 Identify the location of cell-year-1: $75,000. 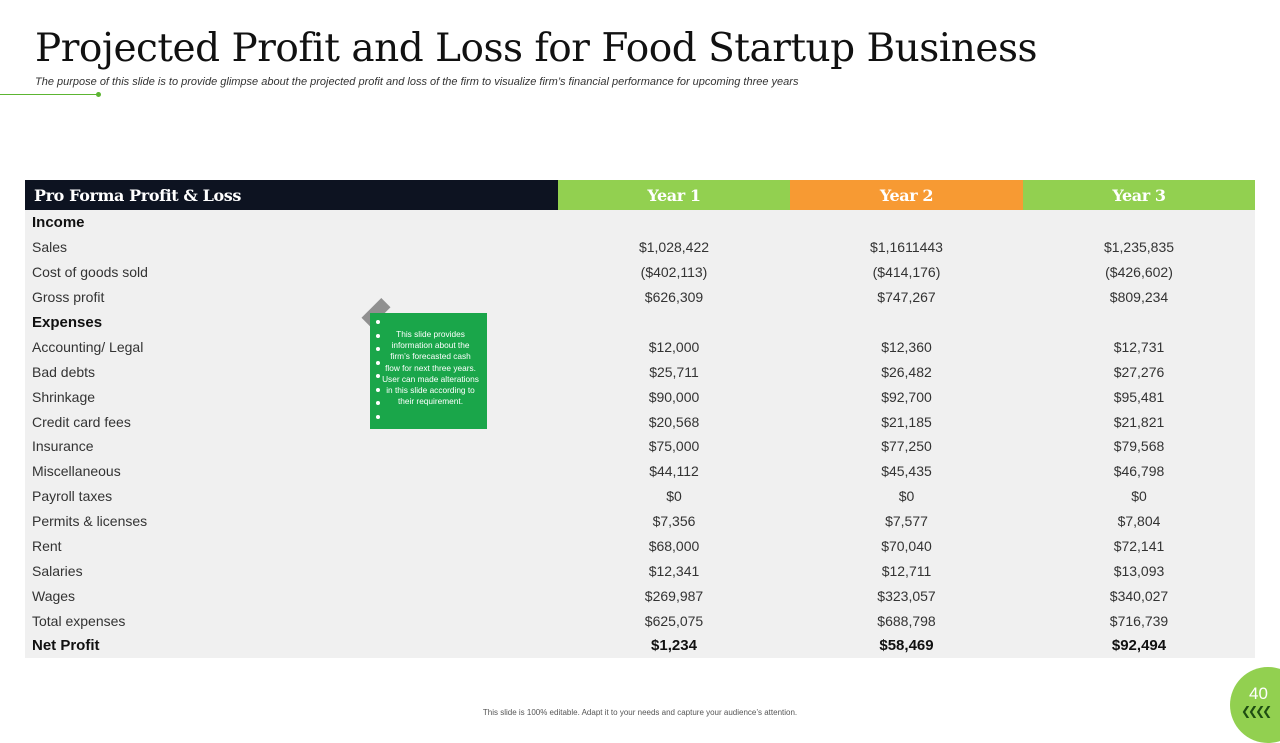
(674, 446).